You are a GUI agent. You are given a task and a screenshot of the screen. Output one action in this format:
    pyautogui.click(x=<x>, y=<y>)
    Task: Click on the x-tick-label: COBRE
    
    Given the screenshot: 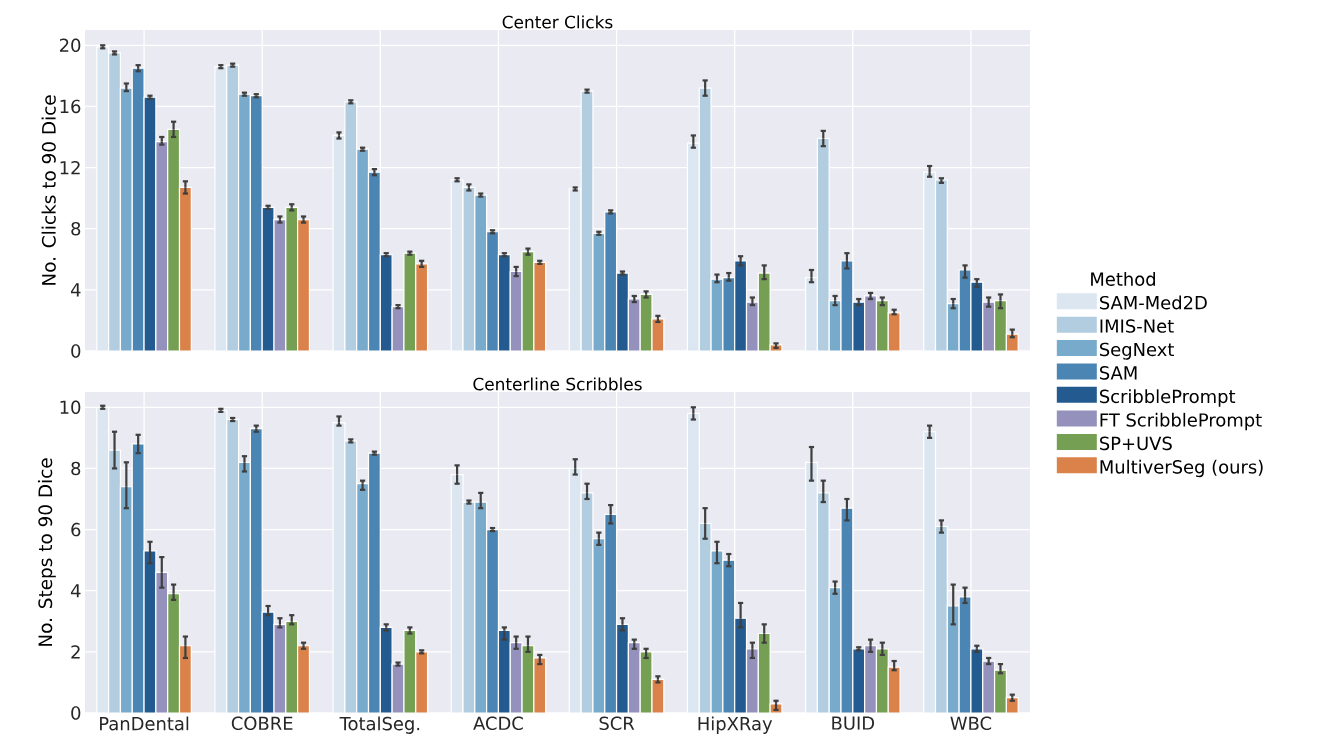 What is the action you would take?
    pyautogui.click(x=262, y=723)
    